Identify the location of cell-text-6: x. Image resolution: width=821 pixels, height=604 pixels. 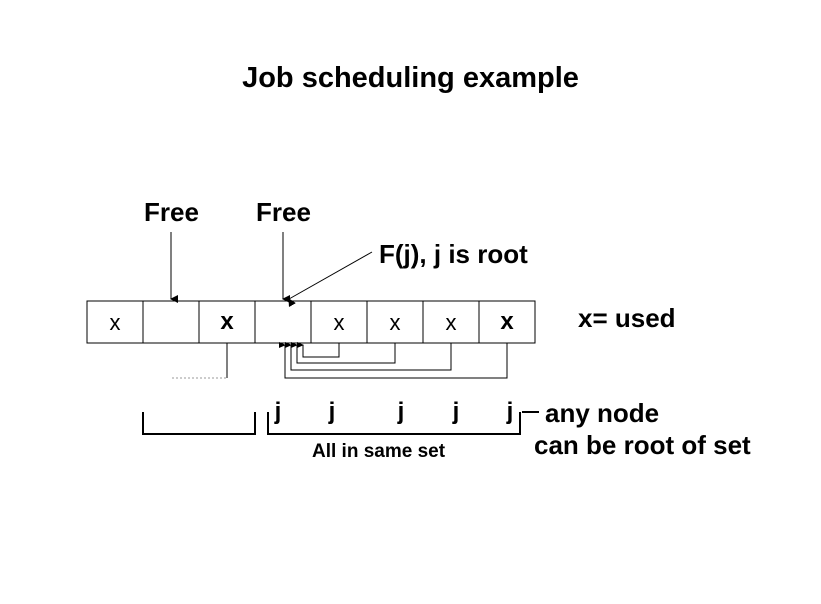
(451, 322).